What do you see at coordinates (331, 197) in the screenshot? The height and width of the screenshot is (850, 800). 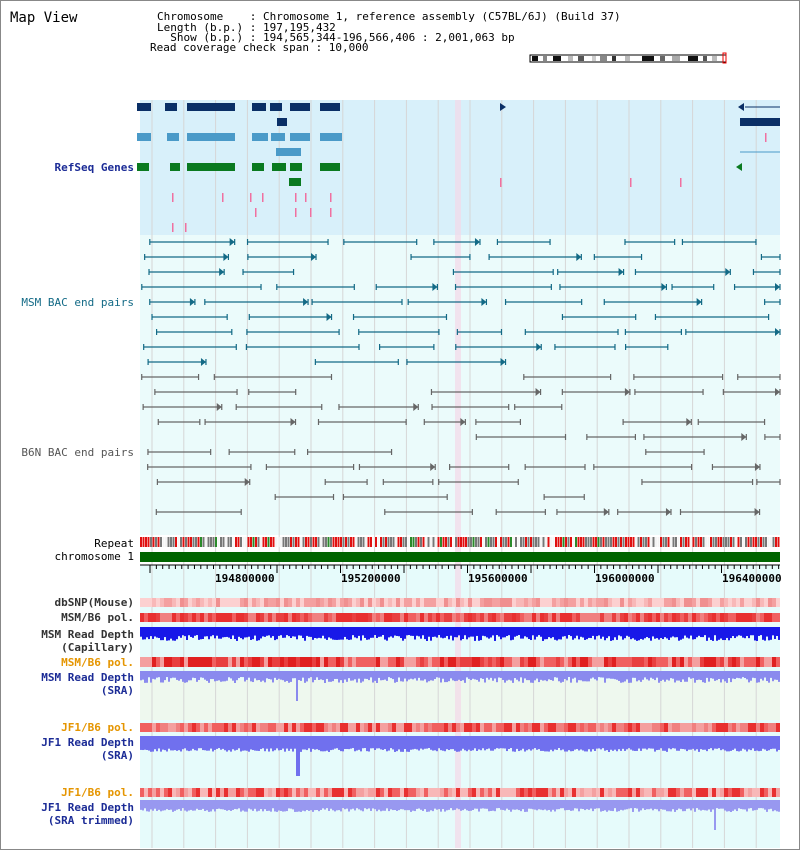 I see `gene-marker` at bounding box center [331, 197].